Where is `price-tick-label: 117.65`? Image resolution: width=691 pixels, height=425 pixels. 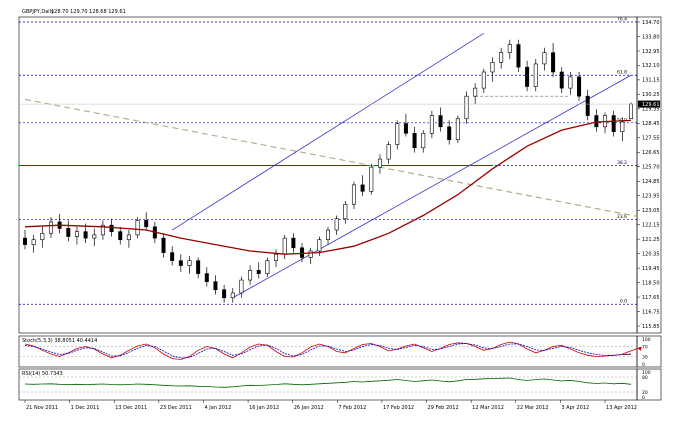 price-tick-label: 117.65 is located at coordinates (651, 298).